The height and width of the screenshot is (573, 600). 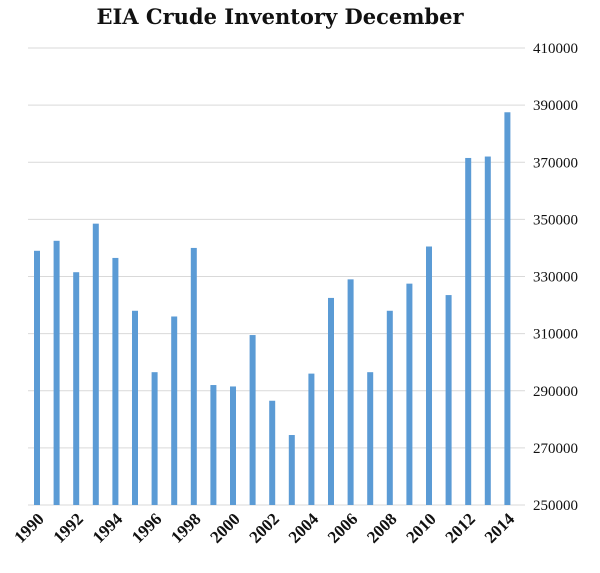 I want to click on x-tick-label: 2002, so click(x=264, y=527).